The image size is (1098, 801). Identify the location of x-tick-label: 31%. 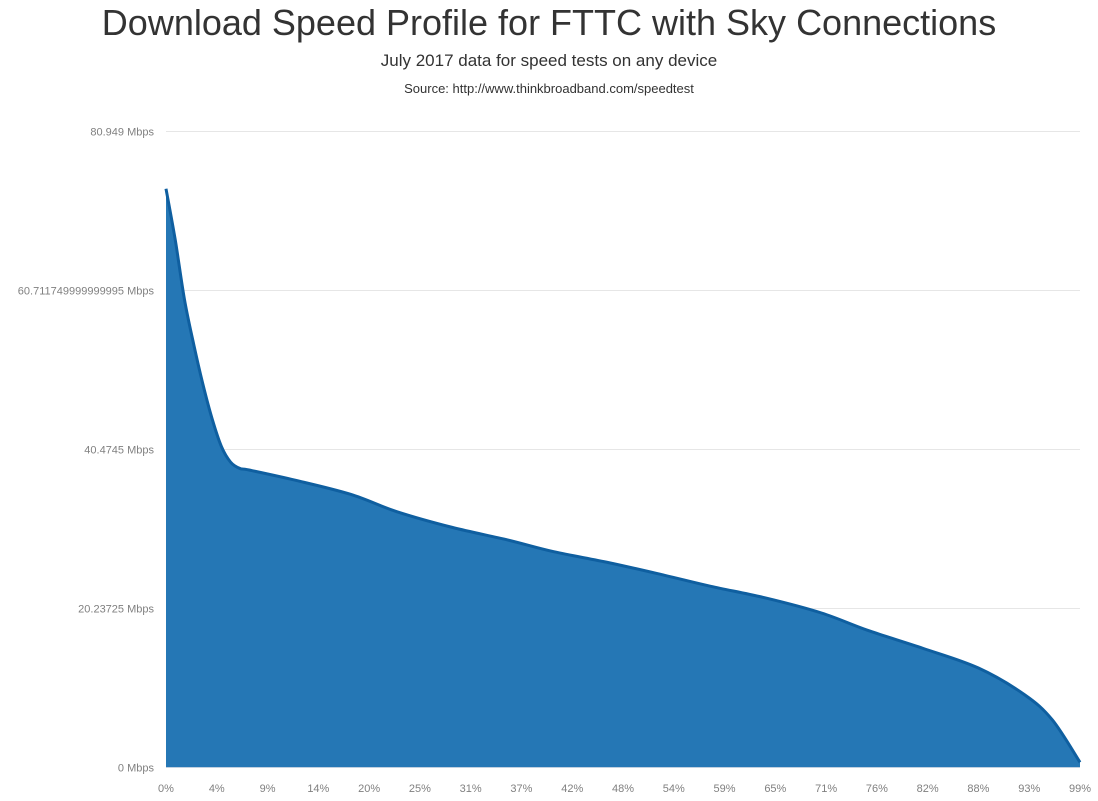
(471, 789).